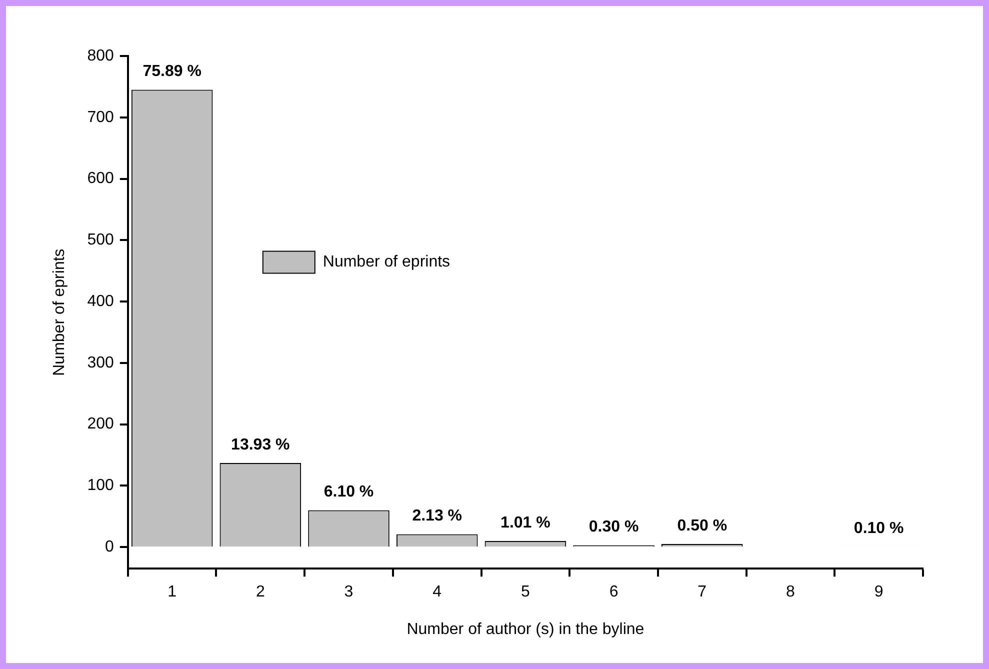  Describe the element at coordinates (172, 592) in the screenshot. I see `x-tick-label: 1` at that location.